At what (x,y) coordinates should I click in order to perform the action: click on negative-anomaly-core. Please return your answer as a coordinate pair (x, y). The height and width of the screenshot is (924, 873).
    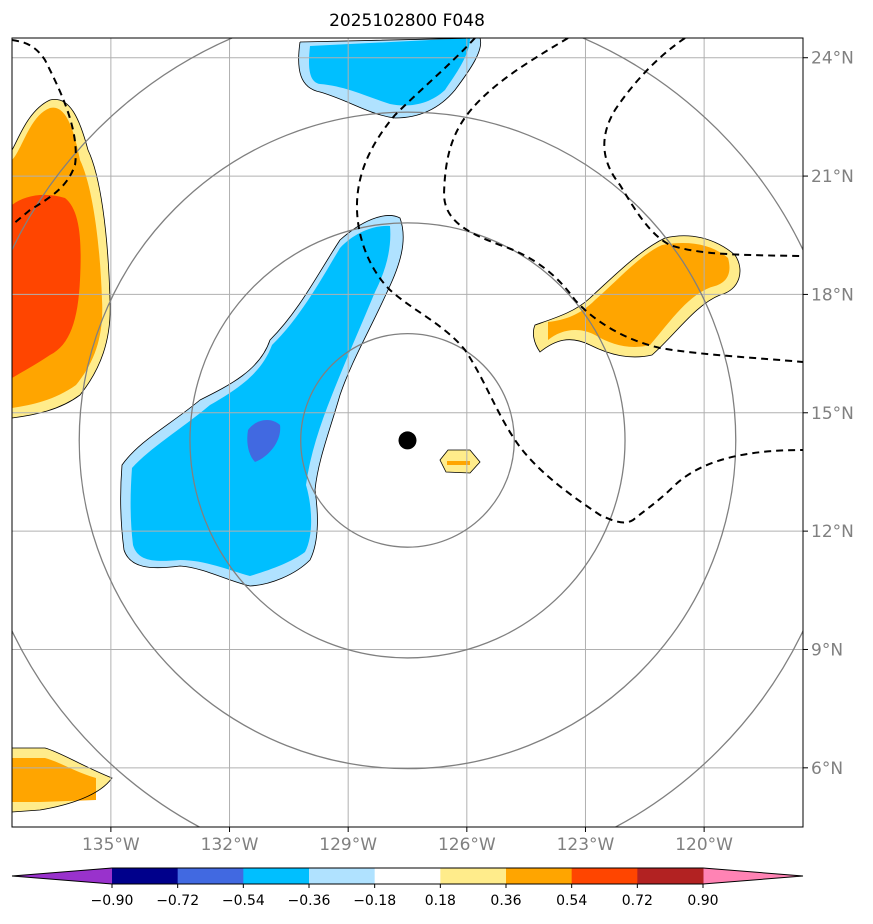
    Looking at the image, I should click on (264, 440).